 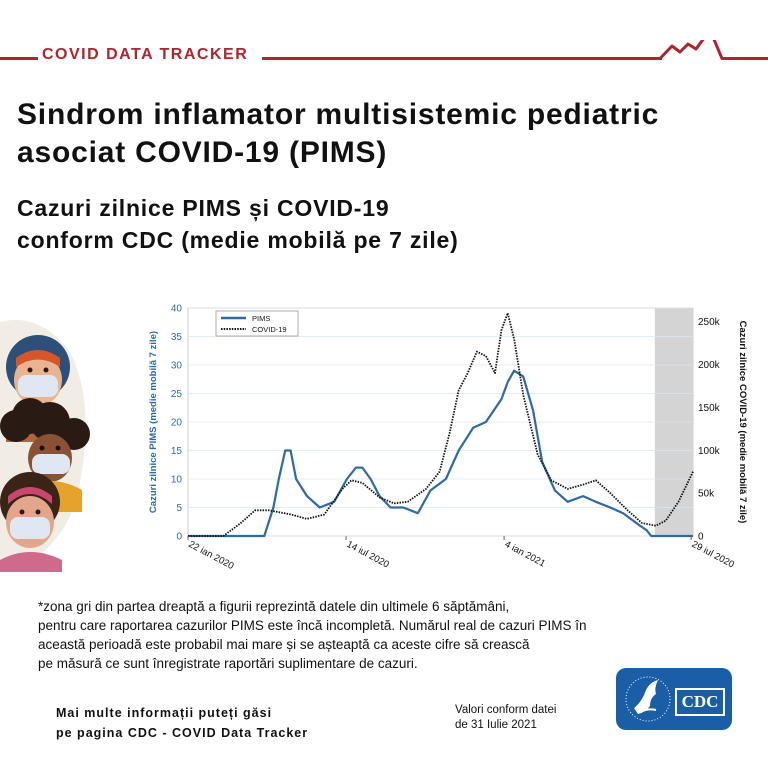 I want to click on covid-data-tracker-banner: COVID DATA TRACKER, so click(x=384, y=55).